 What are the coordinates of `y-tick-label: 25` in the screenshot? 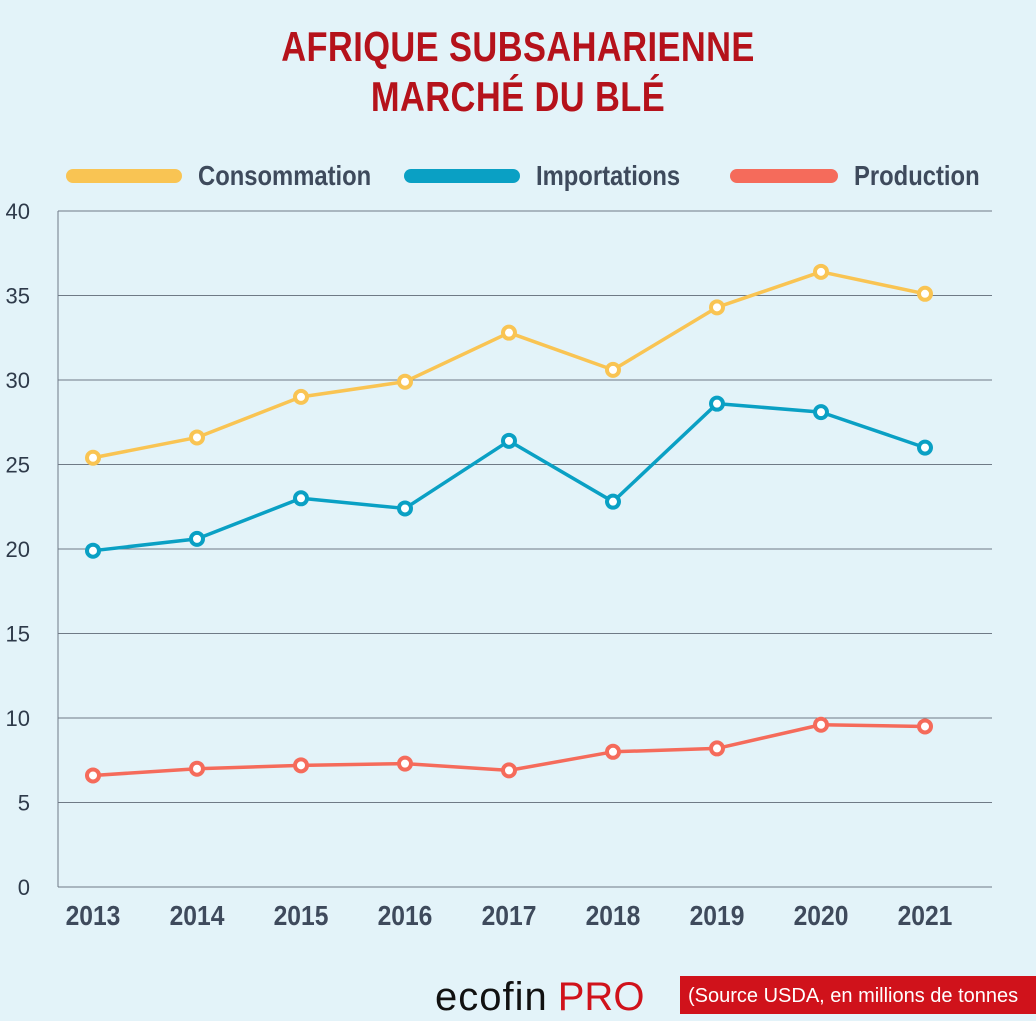 It's located at (18, 465).